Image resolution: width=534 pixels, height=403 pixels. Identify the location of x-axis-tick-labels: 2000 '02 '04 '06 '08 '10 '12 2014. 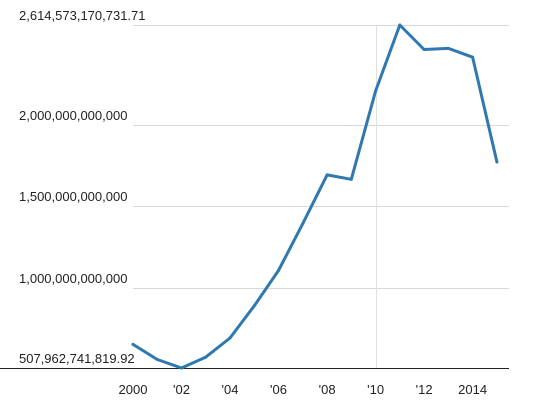
(303, 389).